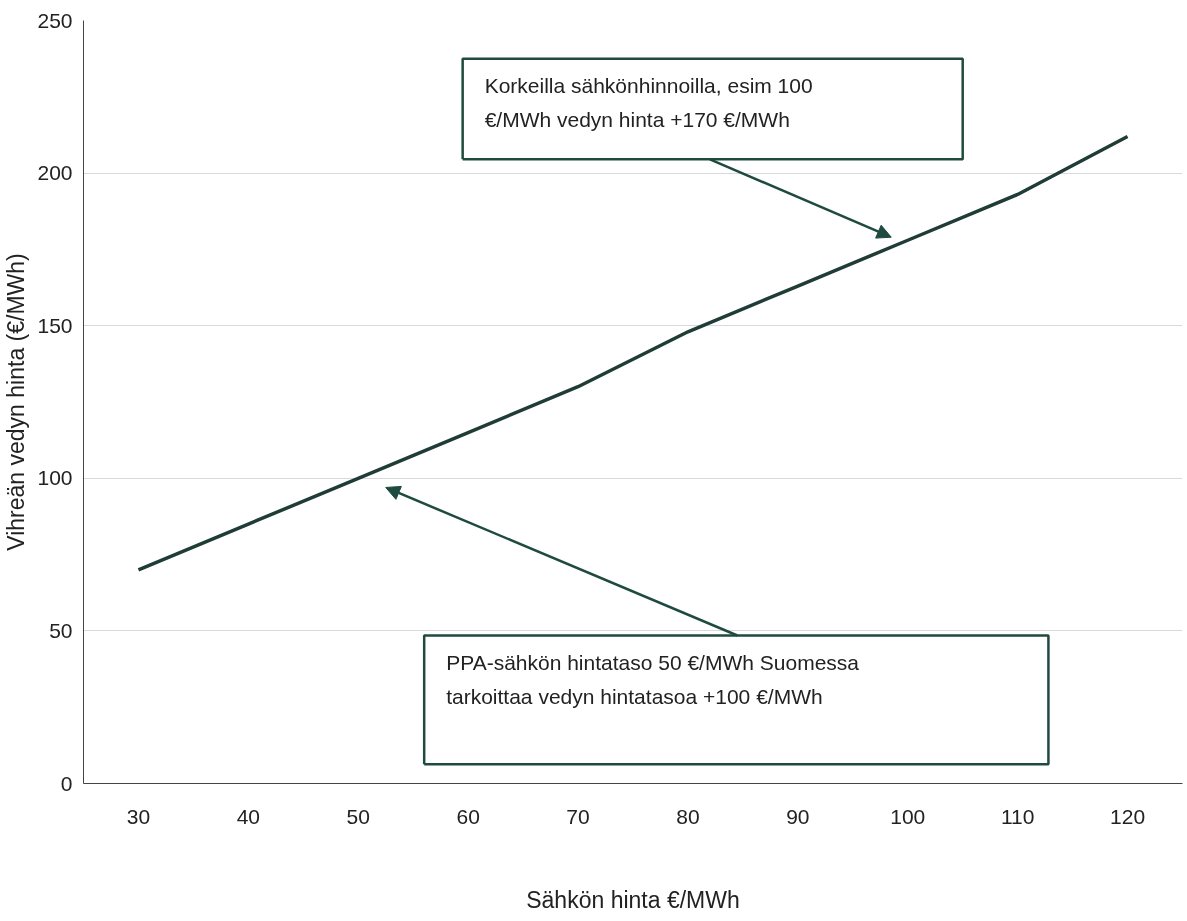 The image size is (1187, 921). Describe the element at coordinates (1017, 816) in the screenshot. I see `x-tick-label: 110` at that location.